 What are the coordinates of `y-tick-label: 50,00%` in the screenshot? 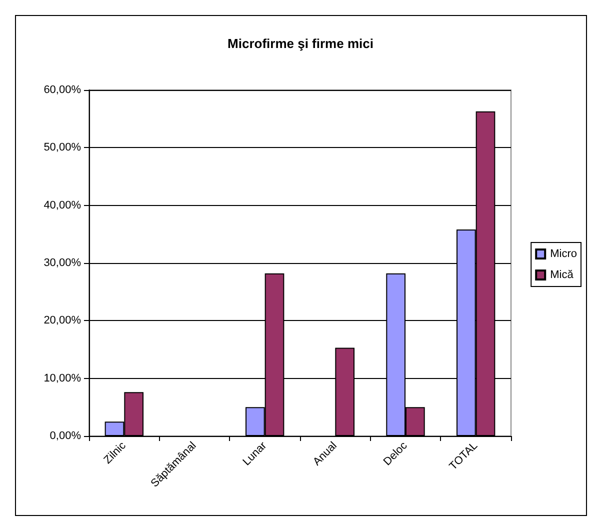 It's located at (63, 148).